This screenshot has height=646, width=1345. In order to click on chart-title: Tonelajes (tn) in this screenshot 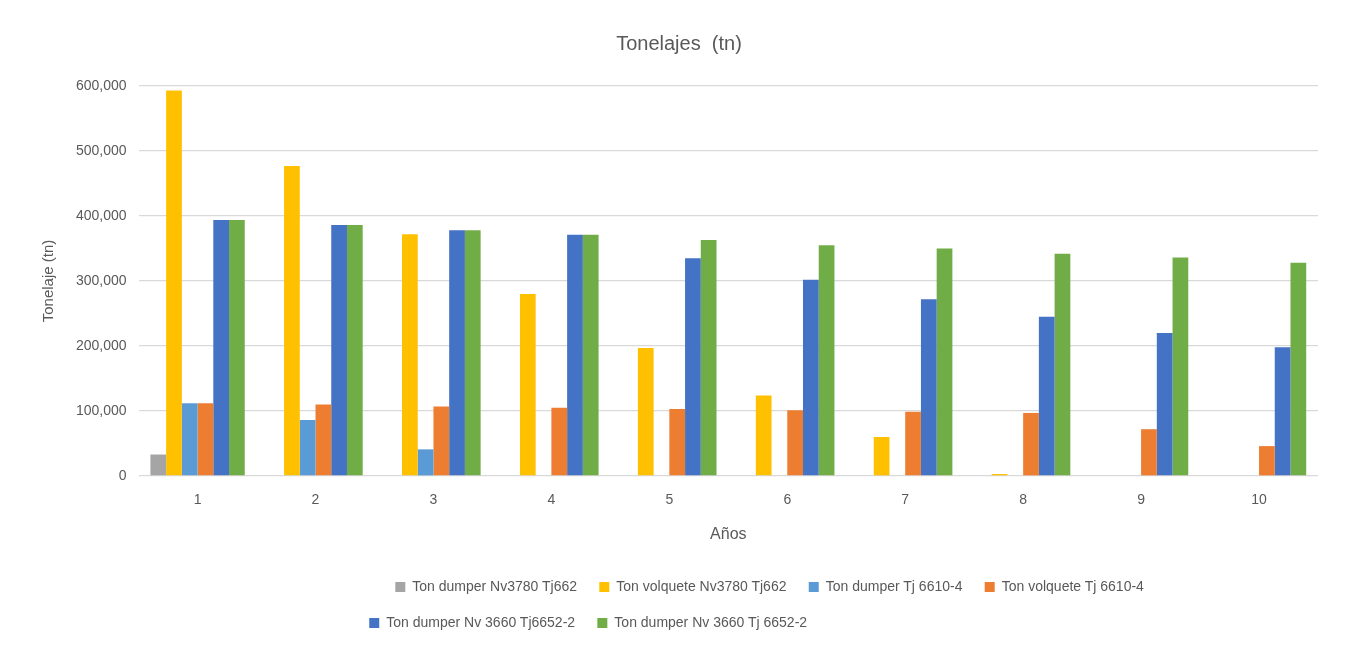, I will do `click(679, 42)`.